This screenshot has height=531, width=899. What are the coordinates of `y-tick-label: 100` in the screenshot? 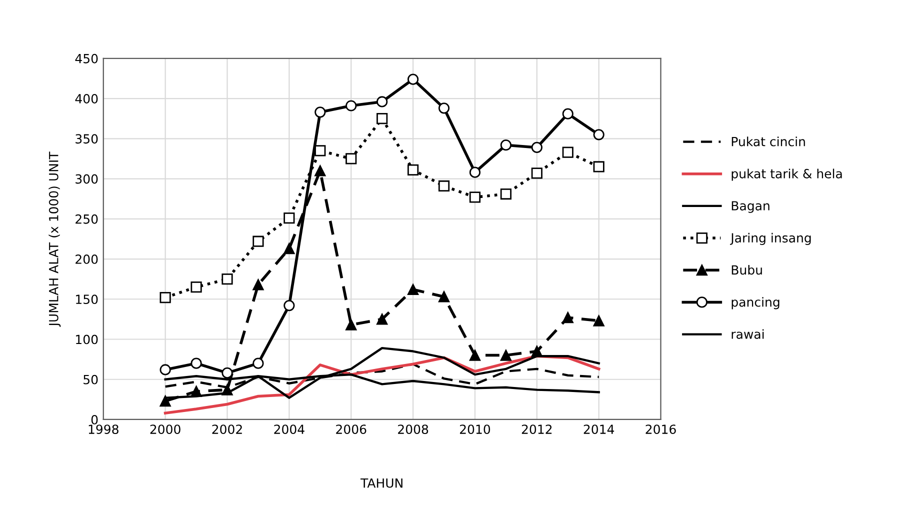 It's located at (87, 339).